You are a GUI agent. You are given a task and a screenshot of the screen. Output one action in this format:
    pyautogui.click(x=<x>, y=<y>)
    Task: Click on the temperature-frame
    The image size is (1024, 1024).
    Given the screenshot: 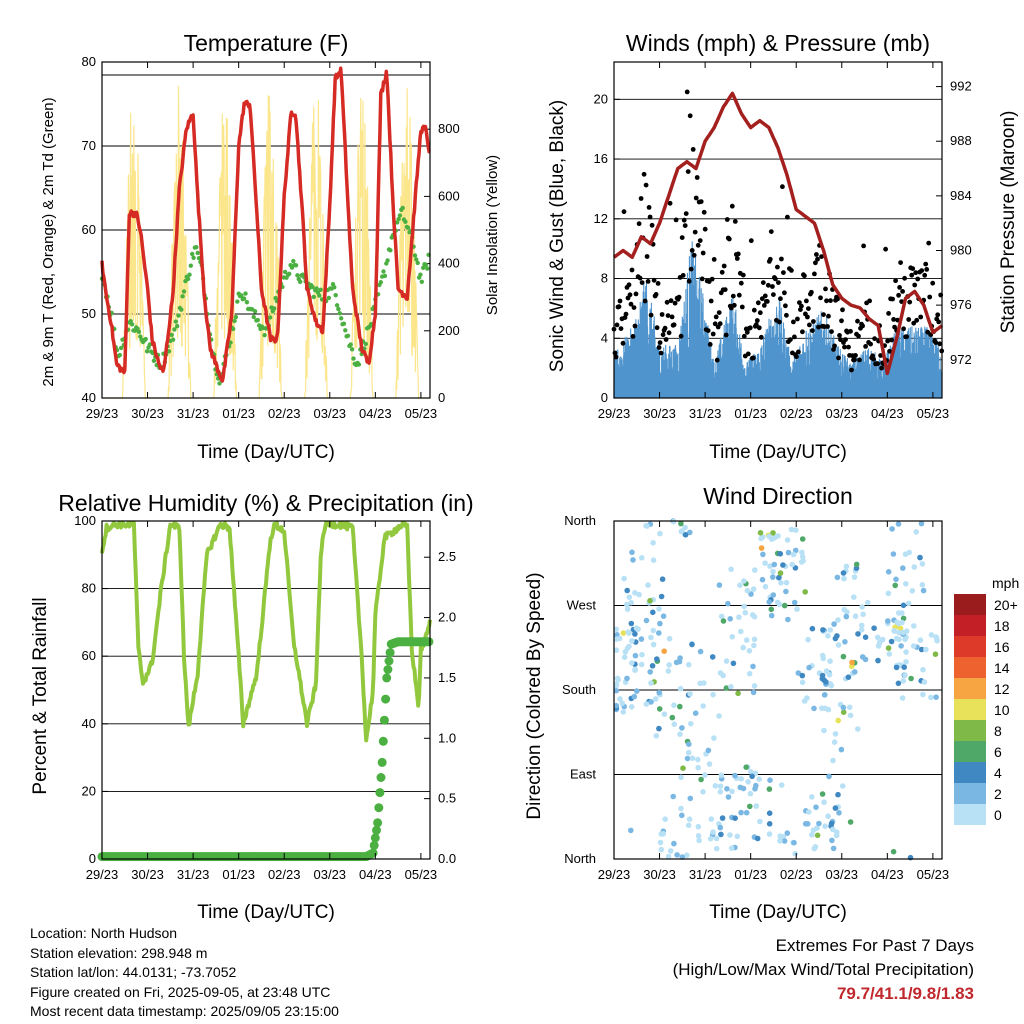 What is the action you would take?
    pyautogui.click(x=266, y=230)
    